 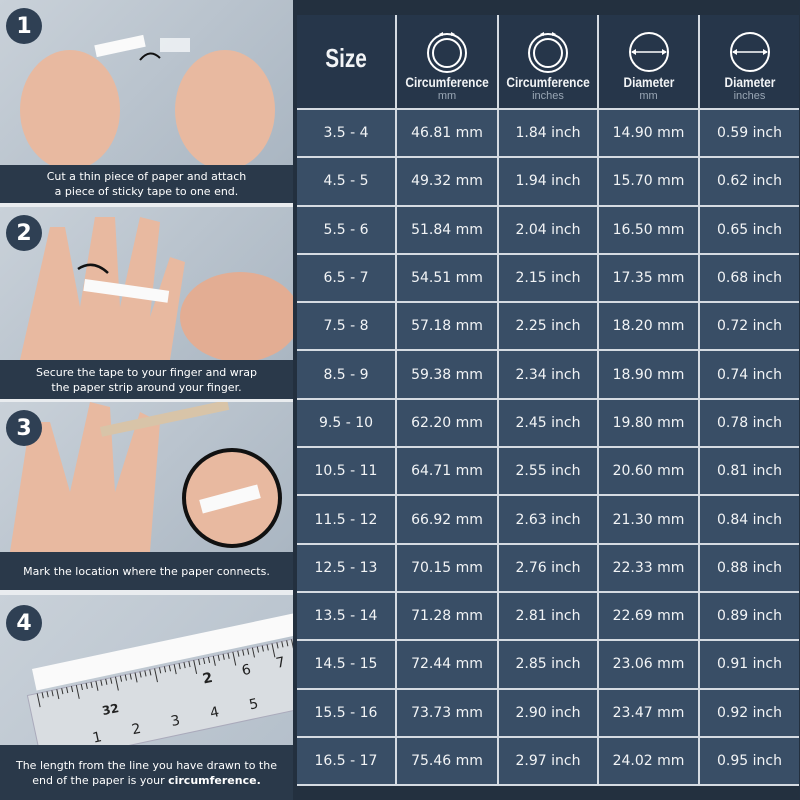 I want to click on cell-circumference-mm: 46.81 mm, so click(x=448, y=134).